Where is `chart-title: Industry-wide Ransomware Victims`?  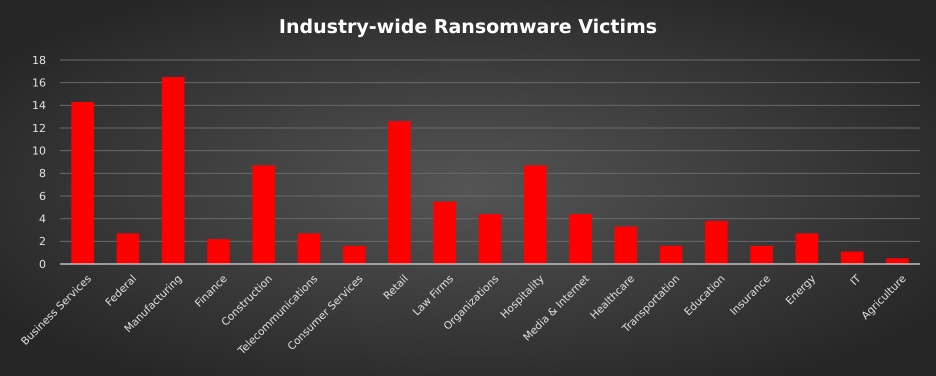
chart-title: Industry-wide Ransomware Victims is located at coordinates (468, 27).